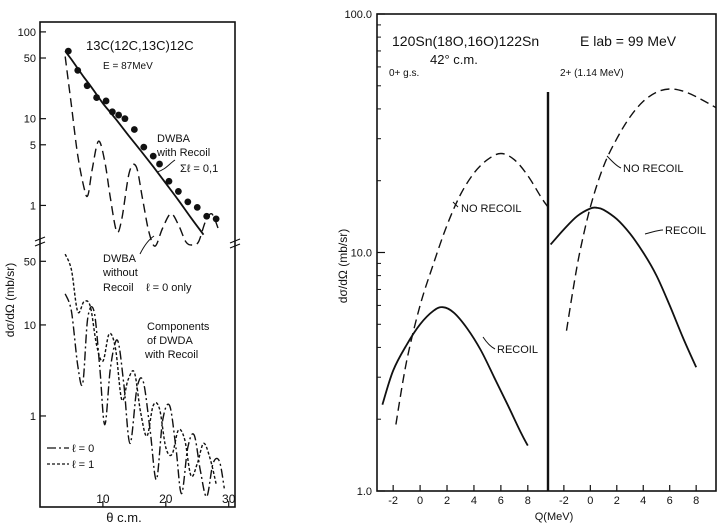  Describe the element at coordinates (171, 355) in the screenshot. I see `ann-with-recoil-2: with Recoil` at that location.